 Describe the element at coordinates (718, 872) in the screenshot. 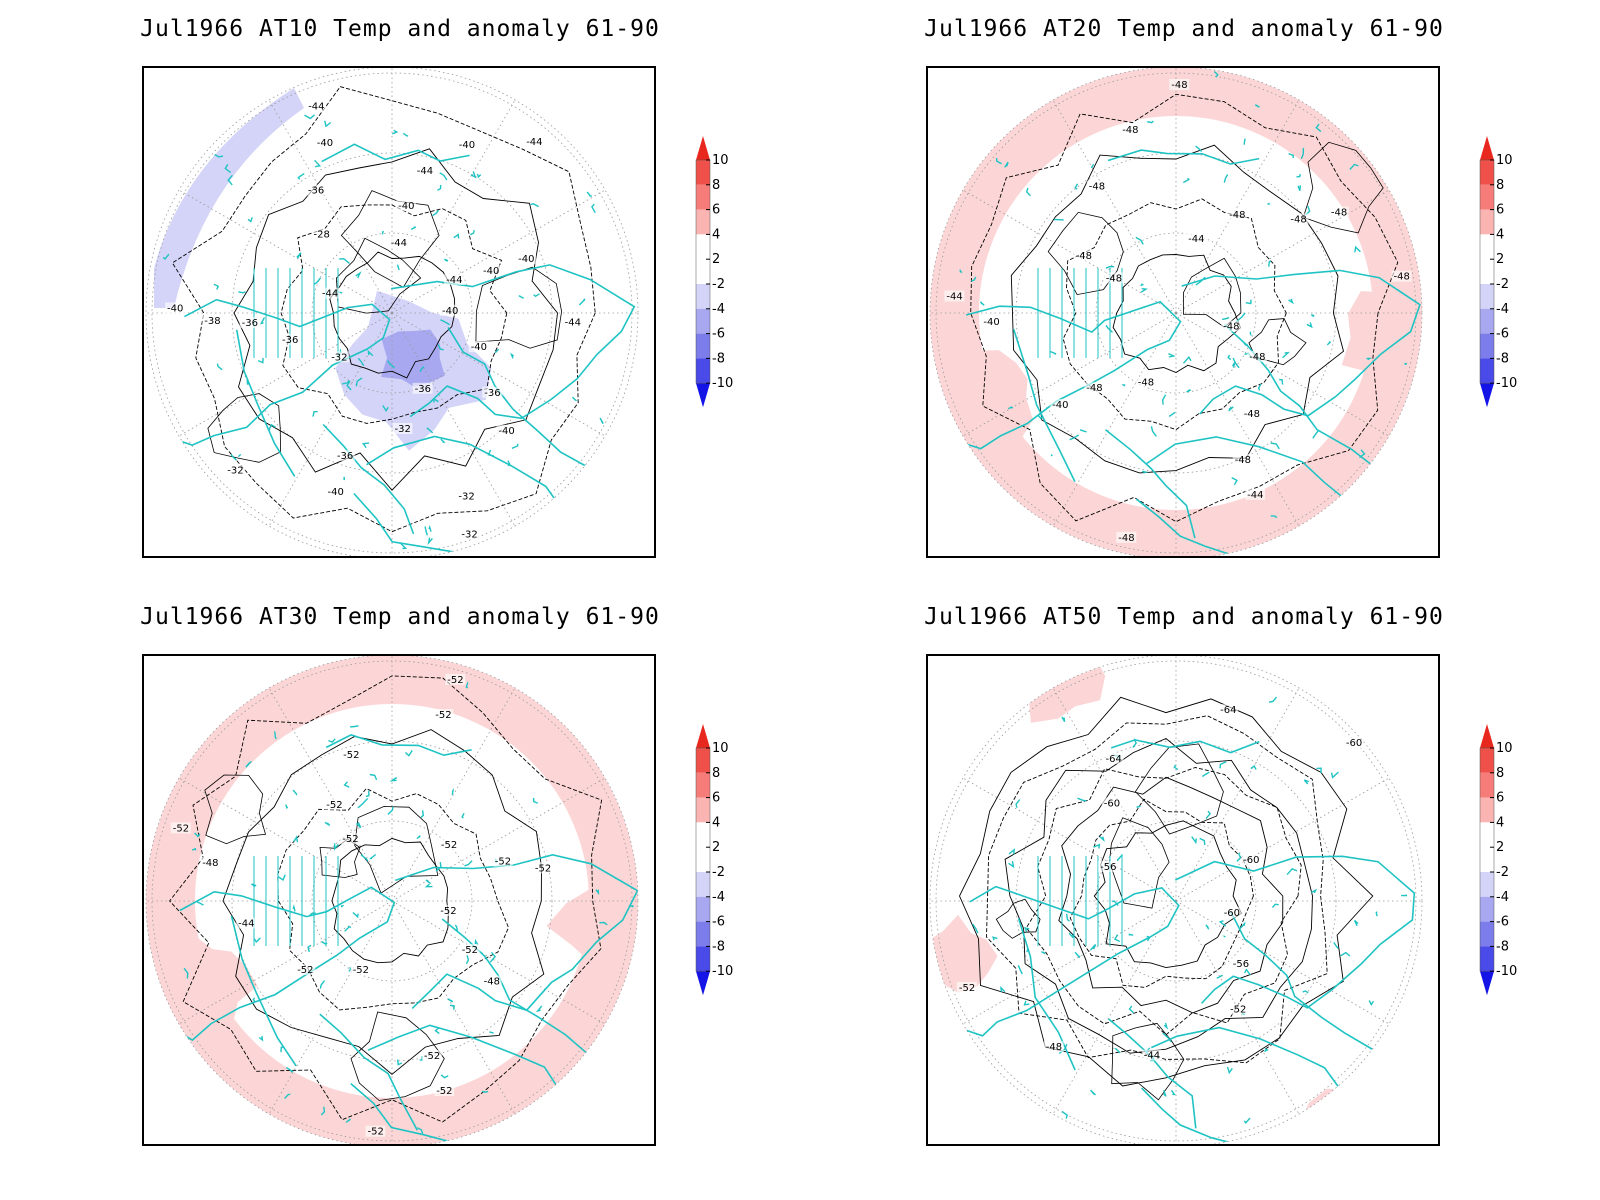

I see `colorbar-tick-label: -2` at that location.